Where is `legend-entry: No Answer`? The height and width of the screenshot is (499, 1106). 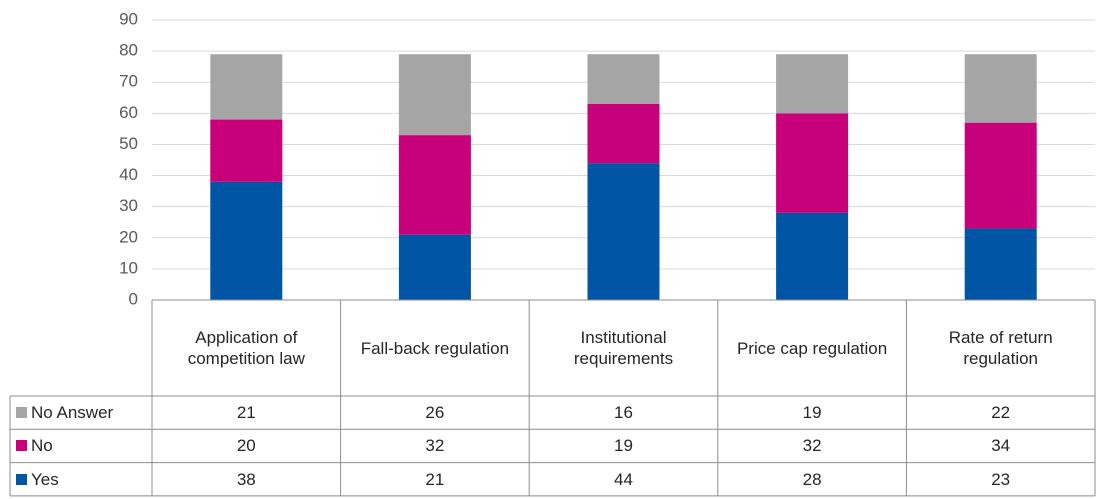 legend-entry: No Answer is located at coordinates (81, 412).